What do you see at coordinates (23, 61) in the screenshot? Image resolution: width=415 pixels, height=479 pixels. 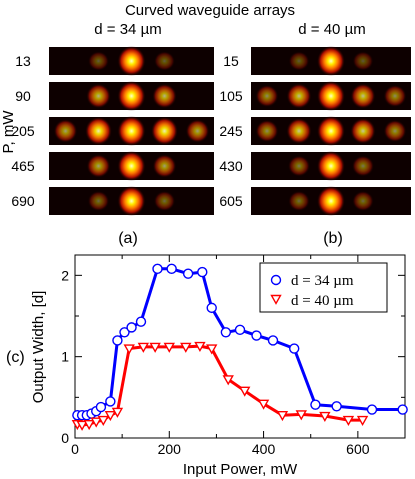 I see `left-power-label: 13` at bounding box center [23, 61].